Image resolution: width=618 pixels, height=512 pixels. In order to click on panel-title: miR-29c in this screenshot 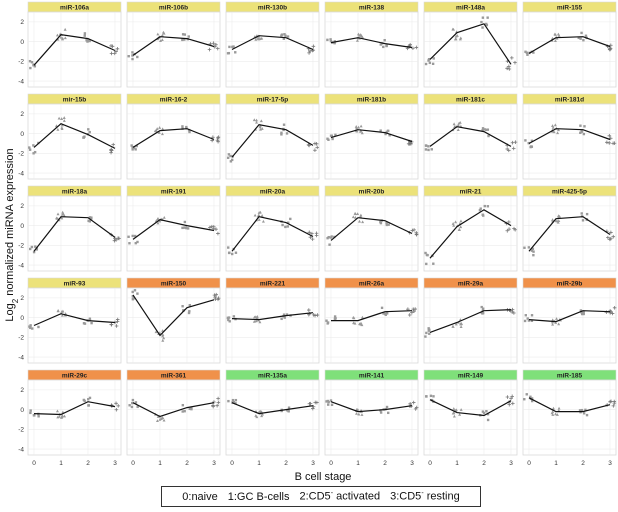, I will do `click(75, 375)`.